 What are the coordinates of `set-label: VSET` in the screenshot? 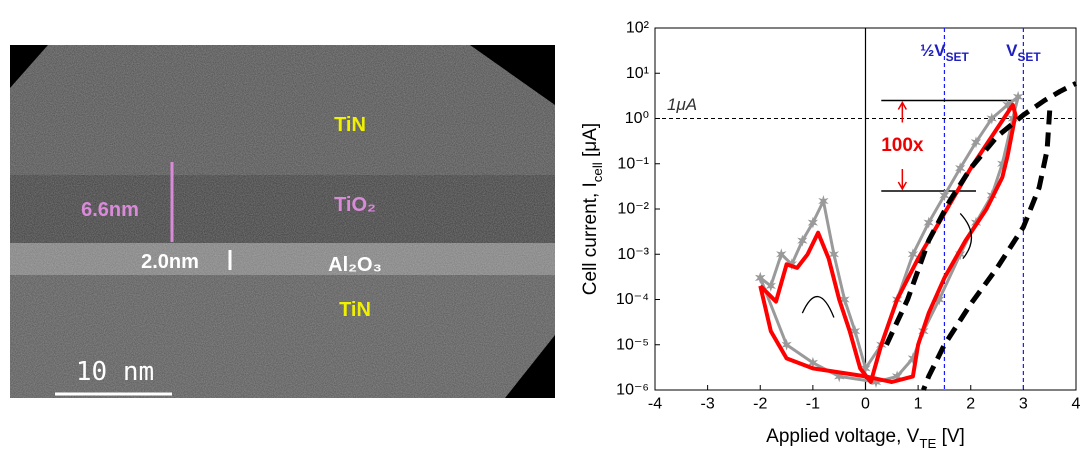 It's located at (1023, 53).